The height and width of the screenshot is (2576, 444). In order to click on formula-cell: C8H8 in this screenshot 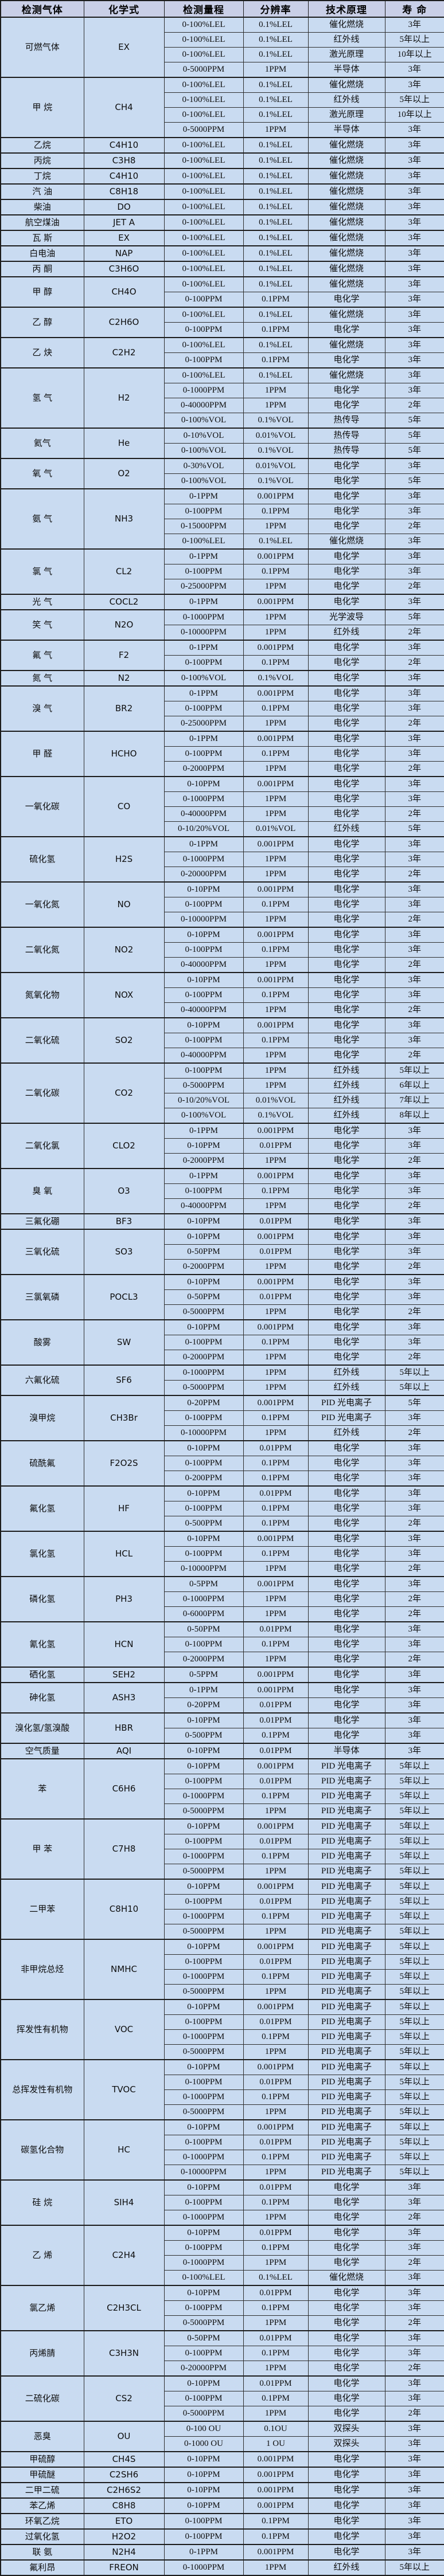, I will do `click(124, 2505)`.